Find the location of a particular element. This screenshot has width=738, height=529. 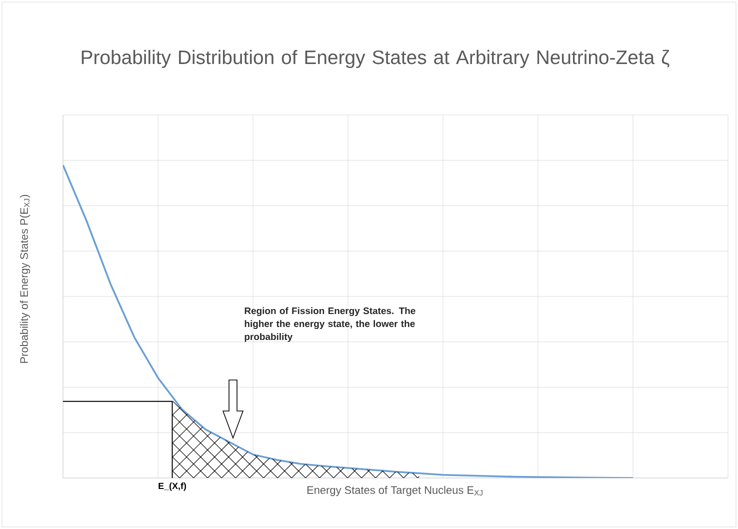

y-axis-title: Probability of Energy States P(E$_{XJ}$) is located at coordinates (25, 278).